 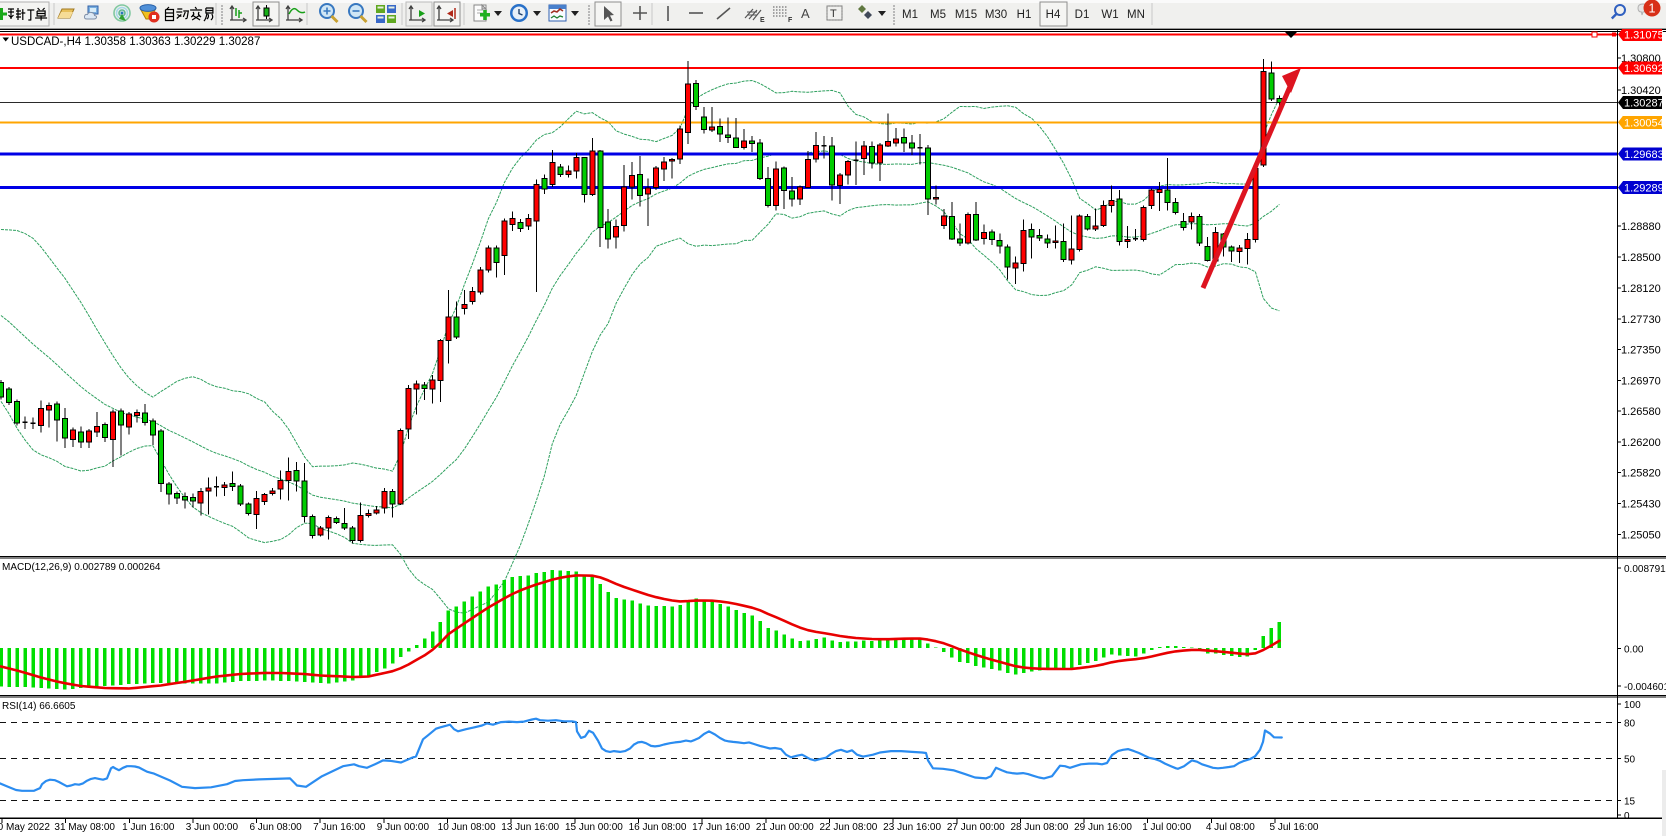 I want to click on svg-text: 15 Jun 00:00, so click(x=594, y=827).